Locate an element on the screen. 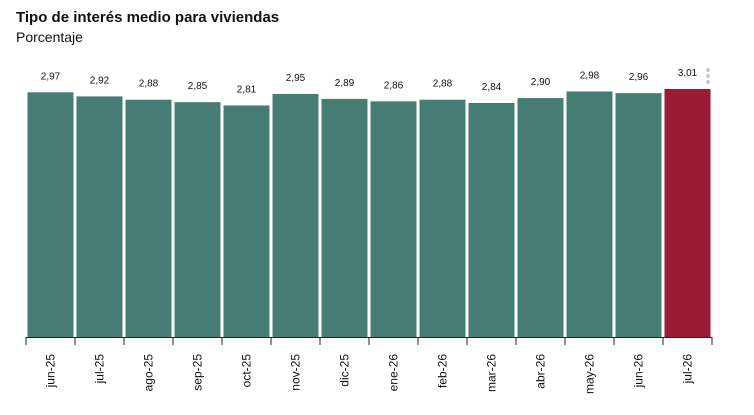 The width and height of the screenshot is (754, 415). x-tick-label: jun-25 is located at coordinates (51, 371).